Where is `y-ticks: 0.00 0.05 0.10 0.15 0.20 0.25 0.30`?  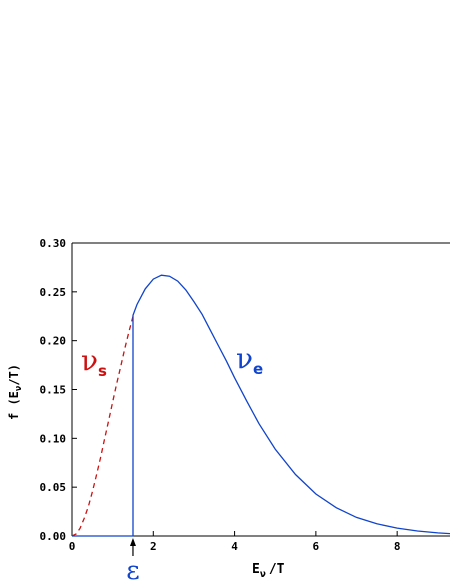 y-ticks: 0.00 0.05 0.10 0.15 0.20 0.25 0.30 is located at coordinates (58, 390).